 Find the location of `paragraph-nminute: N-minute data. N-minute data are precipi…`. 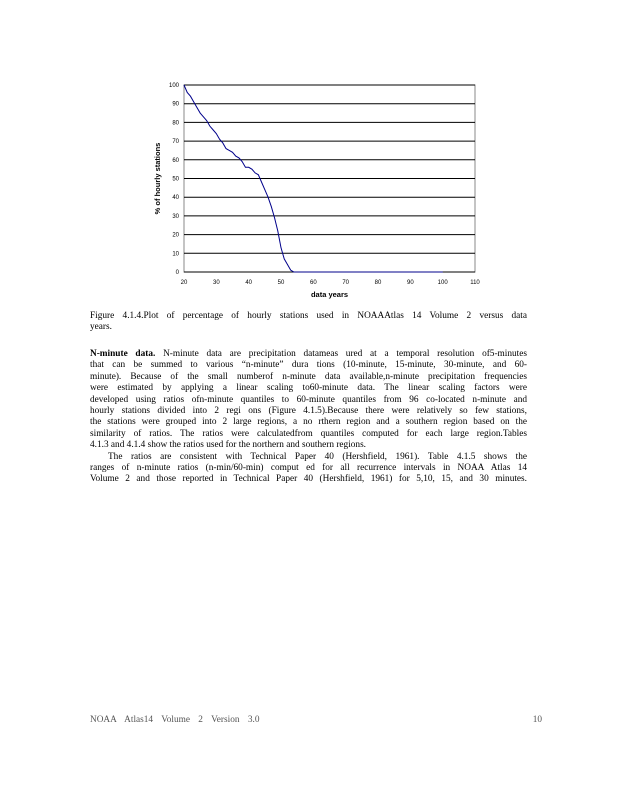

paragraph-nminute: N-minute data. N-minute data are precipi… is located at coordinates (308, 417).